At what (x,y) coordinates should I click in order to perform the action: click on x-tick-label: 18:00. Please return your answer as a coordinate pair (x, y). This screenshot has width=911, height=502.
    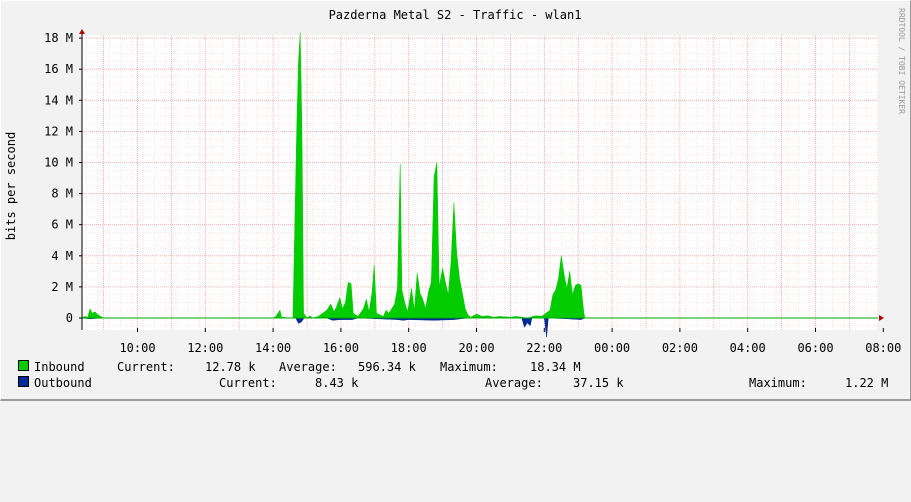
    Looking at the image, I should click on (409, 348).